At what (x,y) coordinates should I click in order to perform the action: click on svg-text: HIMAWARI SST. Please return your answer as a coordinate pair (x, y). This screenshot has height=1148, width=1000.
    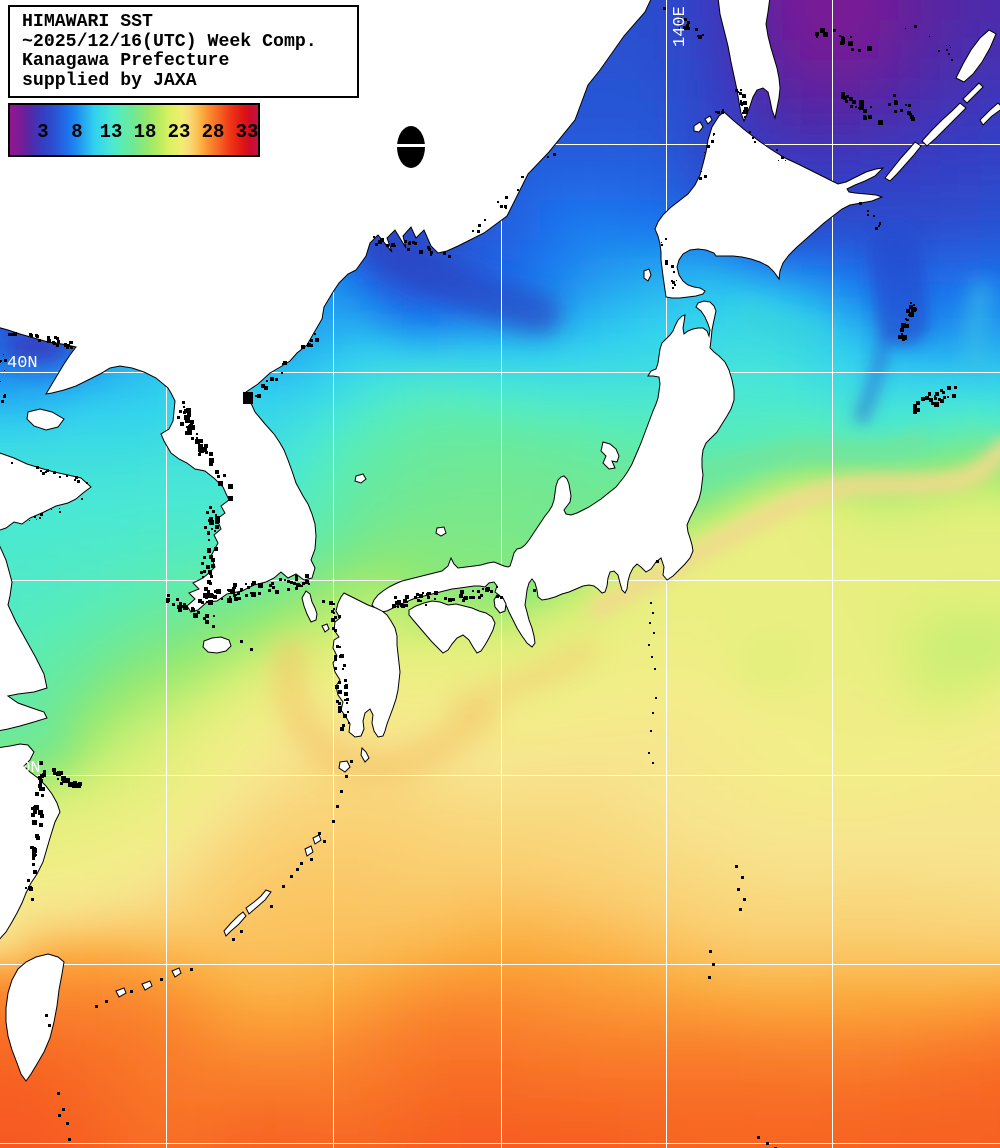
    Looking at the image, I should click on (87, 22).